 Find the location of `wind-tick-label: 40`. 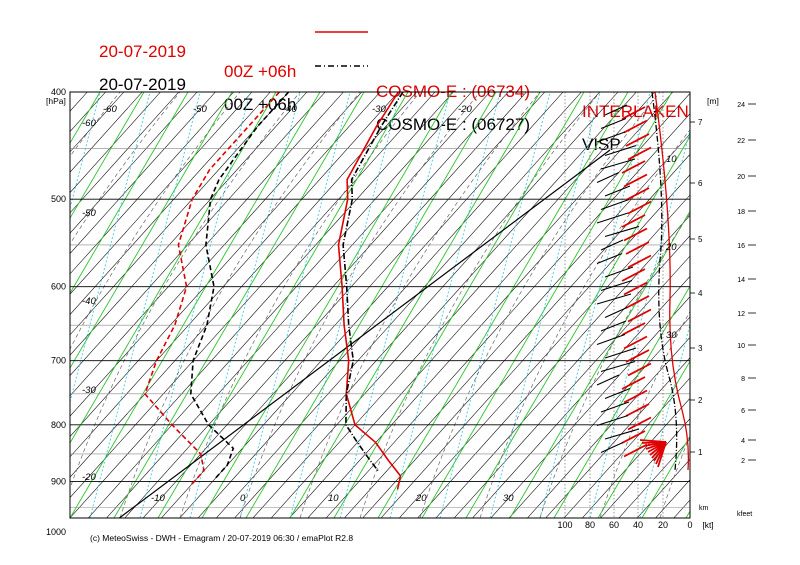

wind-tick-label: 40 is located at coordinates (638, 525).